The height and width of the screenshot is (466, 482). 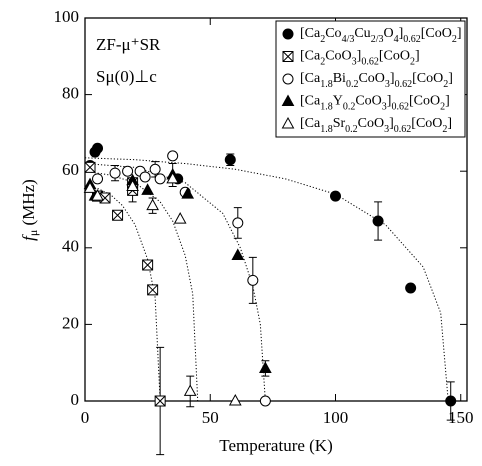 What do you see at coordinates (126, 76) in the screenshot?
I see `annotation: Sμ(0)⊥c` at bounding box center [126, 76].